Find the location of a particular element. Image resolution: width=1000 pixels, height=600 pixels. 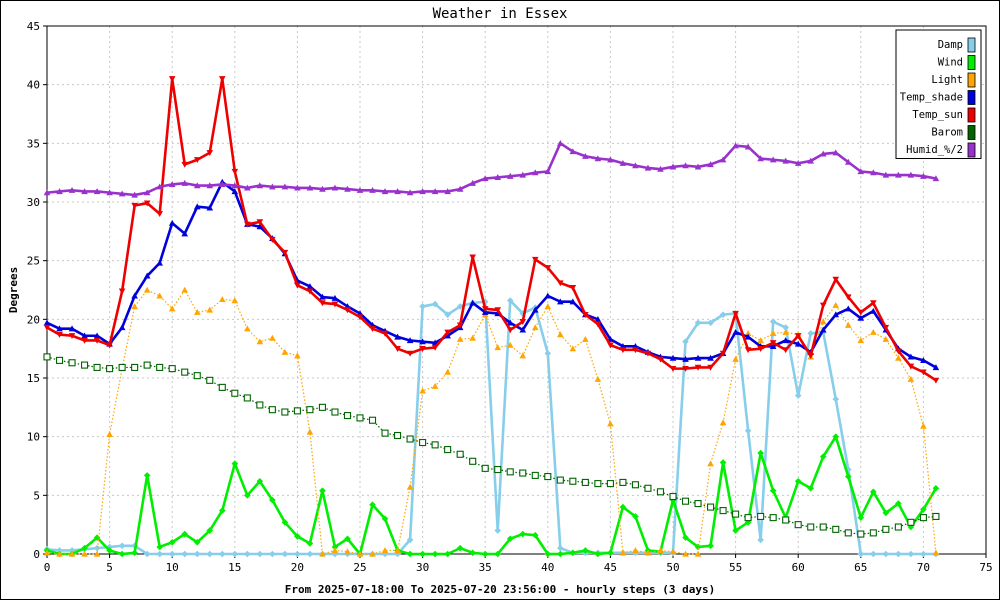

legend-label: Wind is located at coordinates (950, 63).